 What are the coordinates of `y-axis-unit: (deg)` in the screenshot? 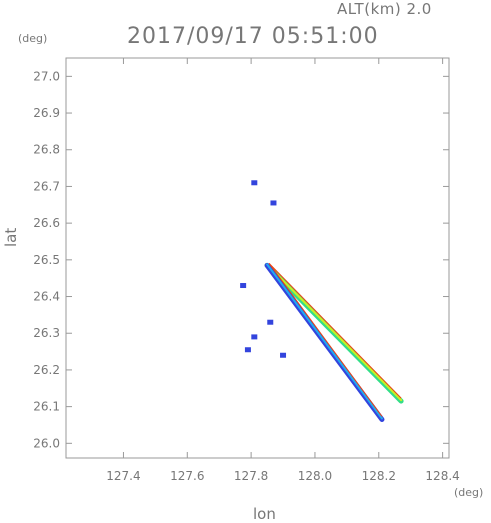 It's located at (33, 38).